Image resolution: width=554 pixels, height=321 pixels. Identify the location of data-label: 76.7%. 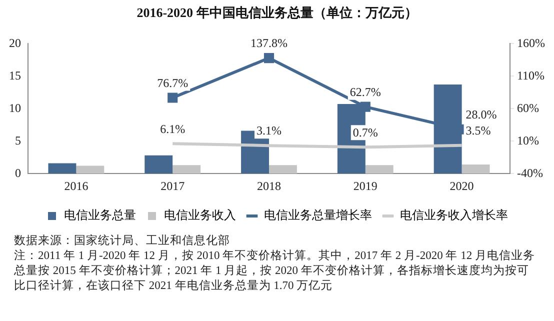
(172, 83).